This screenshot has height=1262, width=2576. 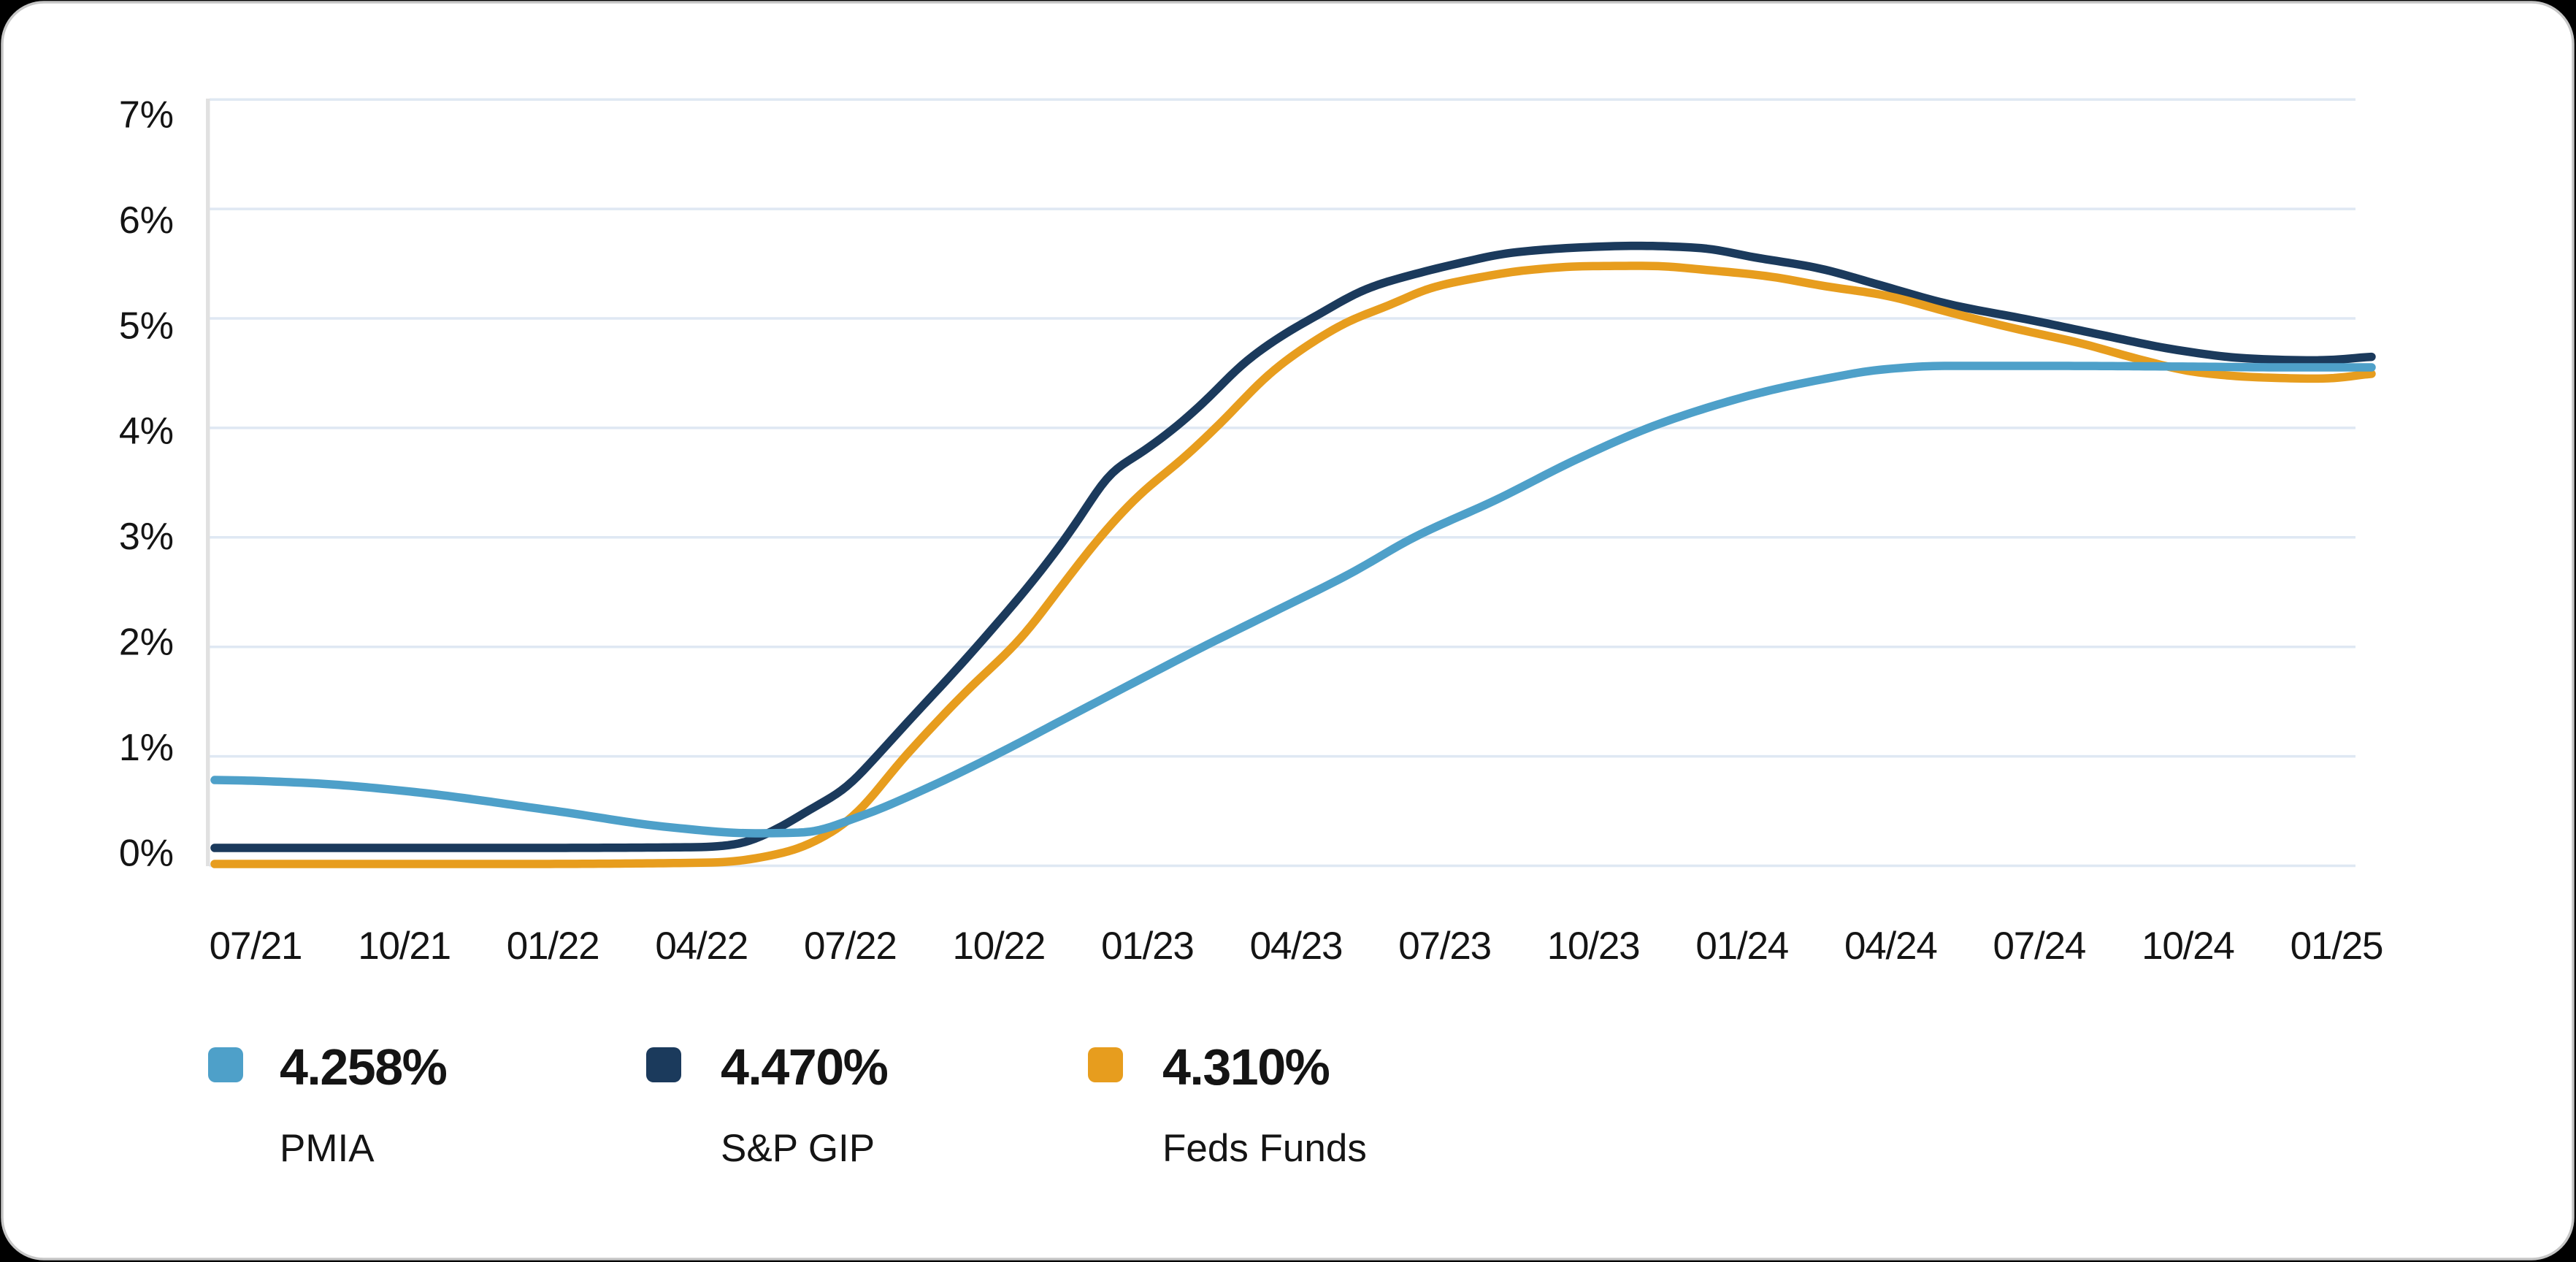 I want to click on svg-text: 3%, so click(x=146, y=537).